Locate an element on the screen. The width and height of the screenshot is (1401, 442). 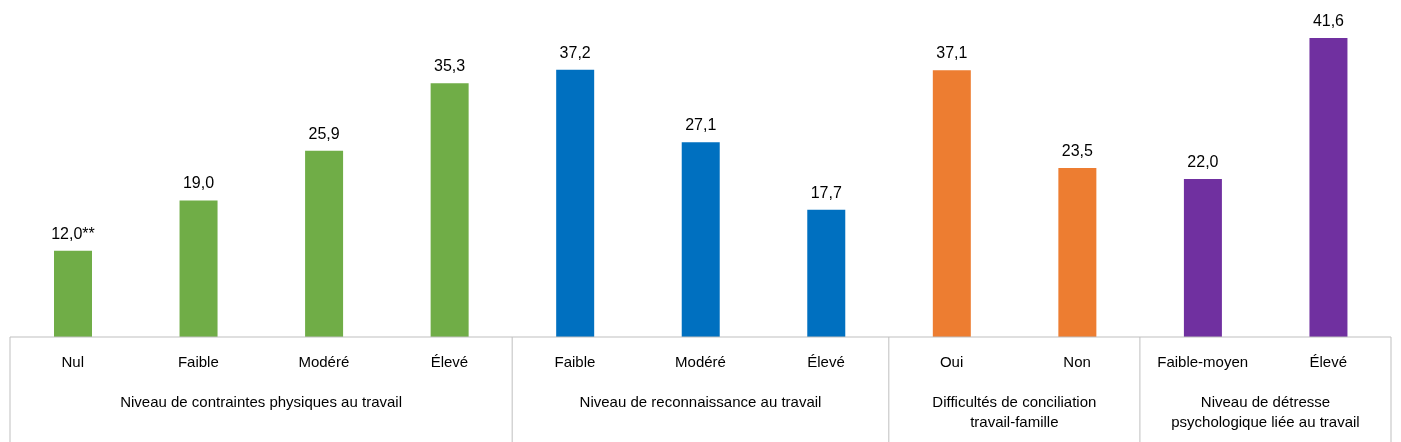
text: Difficultés de conciliation travail-famille is located at coordinates (1014, 411).